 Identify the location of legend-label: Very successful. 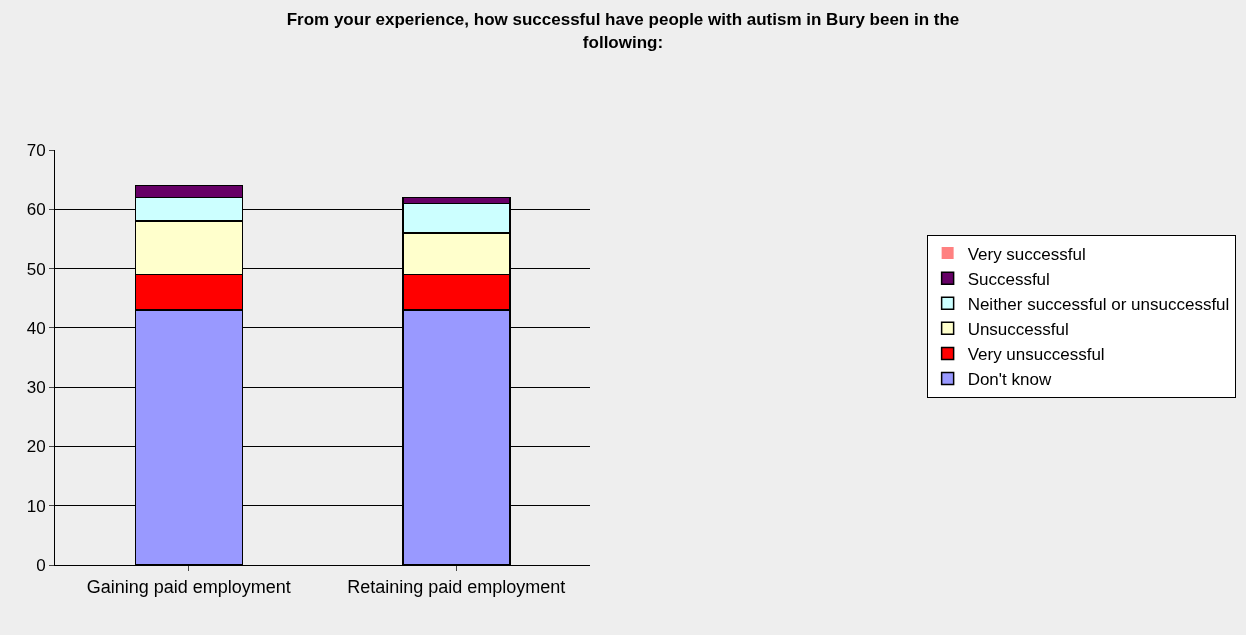
(1026, 254).